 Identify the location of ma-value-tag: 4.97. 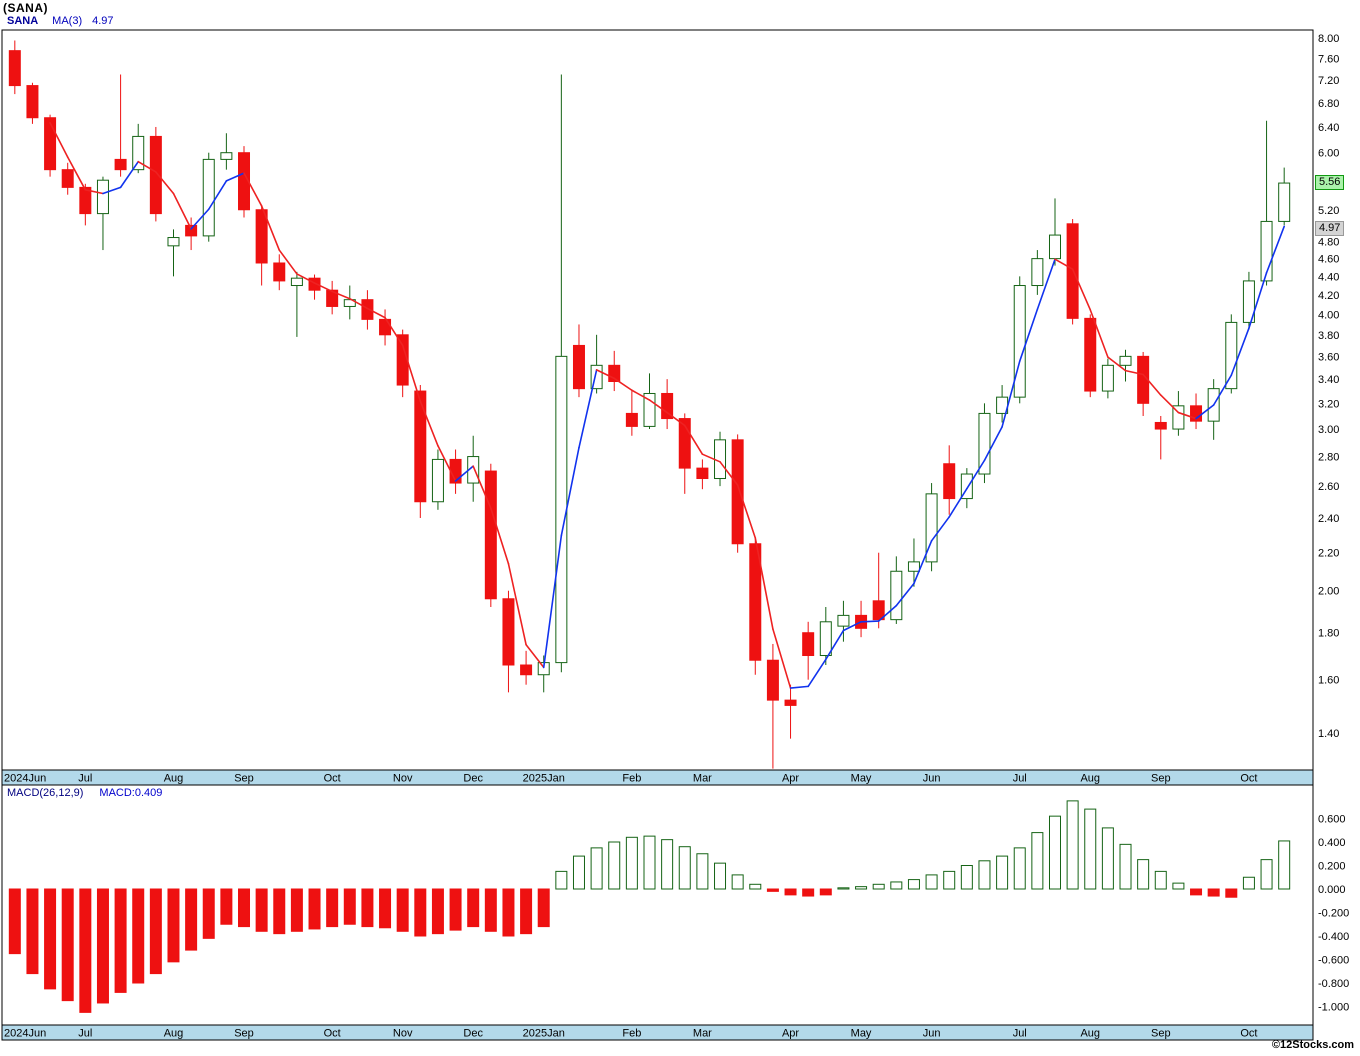
(1330, 228).